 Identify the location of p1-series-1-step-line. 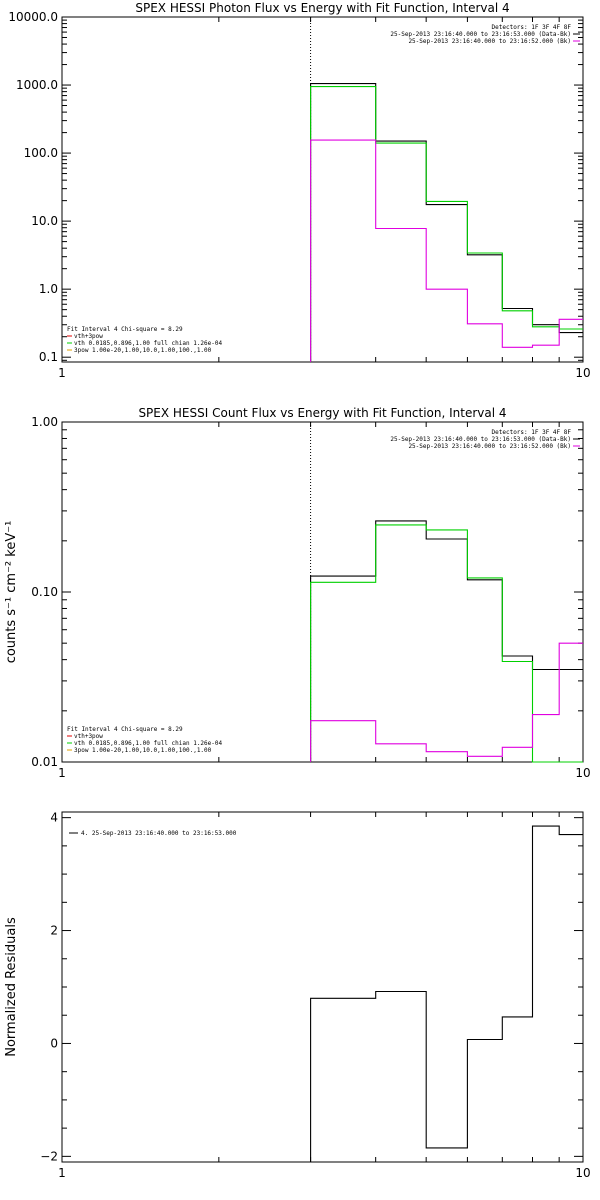
(446, 224).